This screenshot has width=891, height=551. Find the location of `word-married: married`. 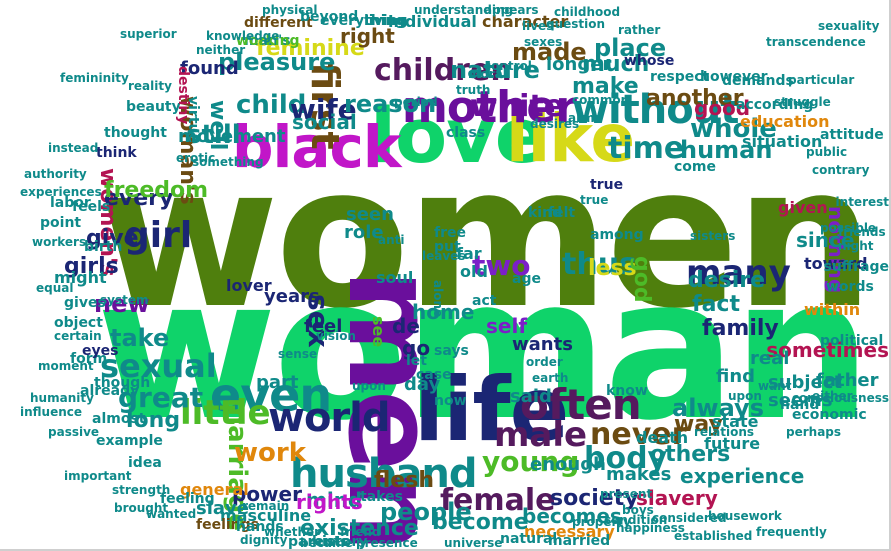

word-married: married is located at coordinates (579, 541).